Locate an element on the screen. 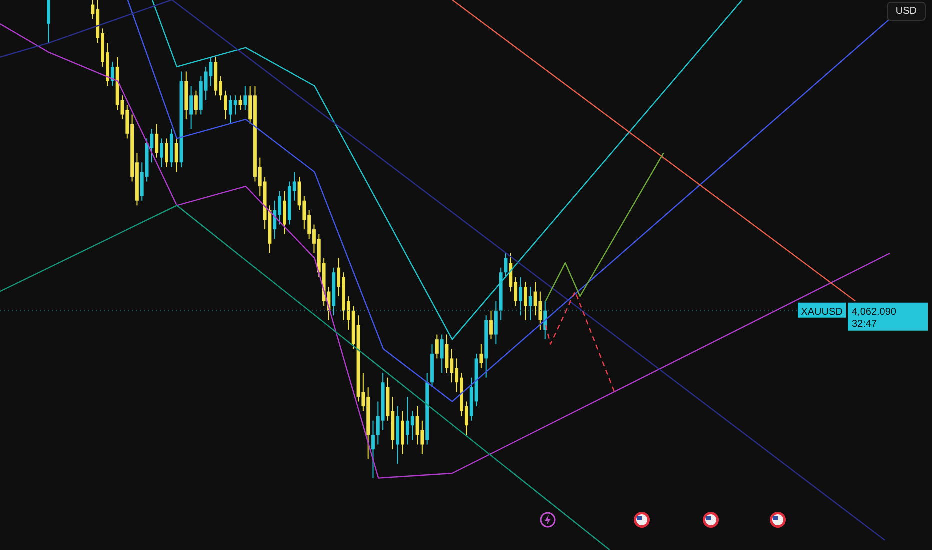 The image size is (932, 550). symbol-tag: XAUUSD is located at coordinates (822, 310).